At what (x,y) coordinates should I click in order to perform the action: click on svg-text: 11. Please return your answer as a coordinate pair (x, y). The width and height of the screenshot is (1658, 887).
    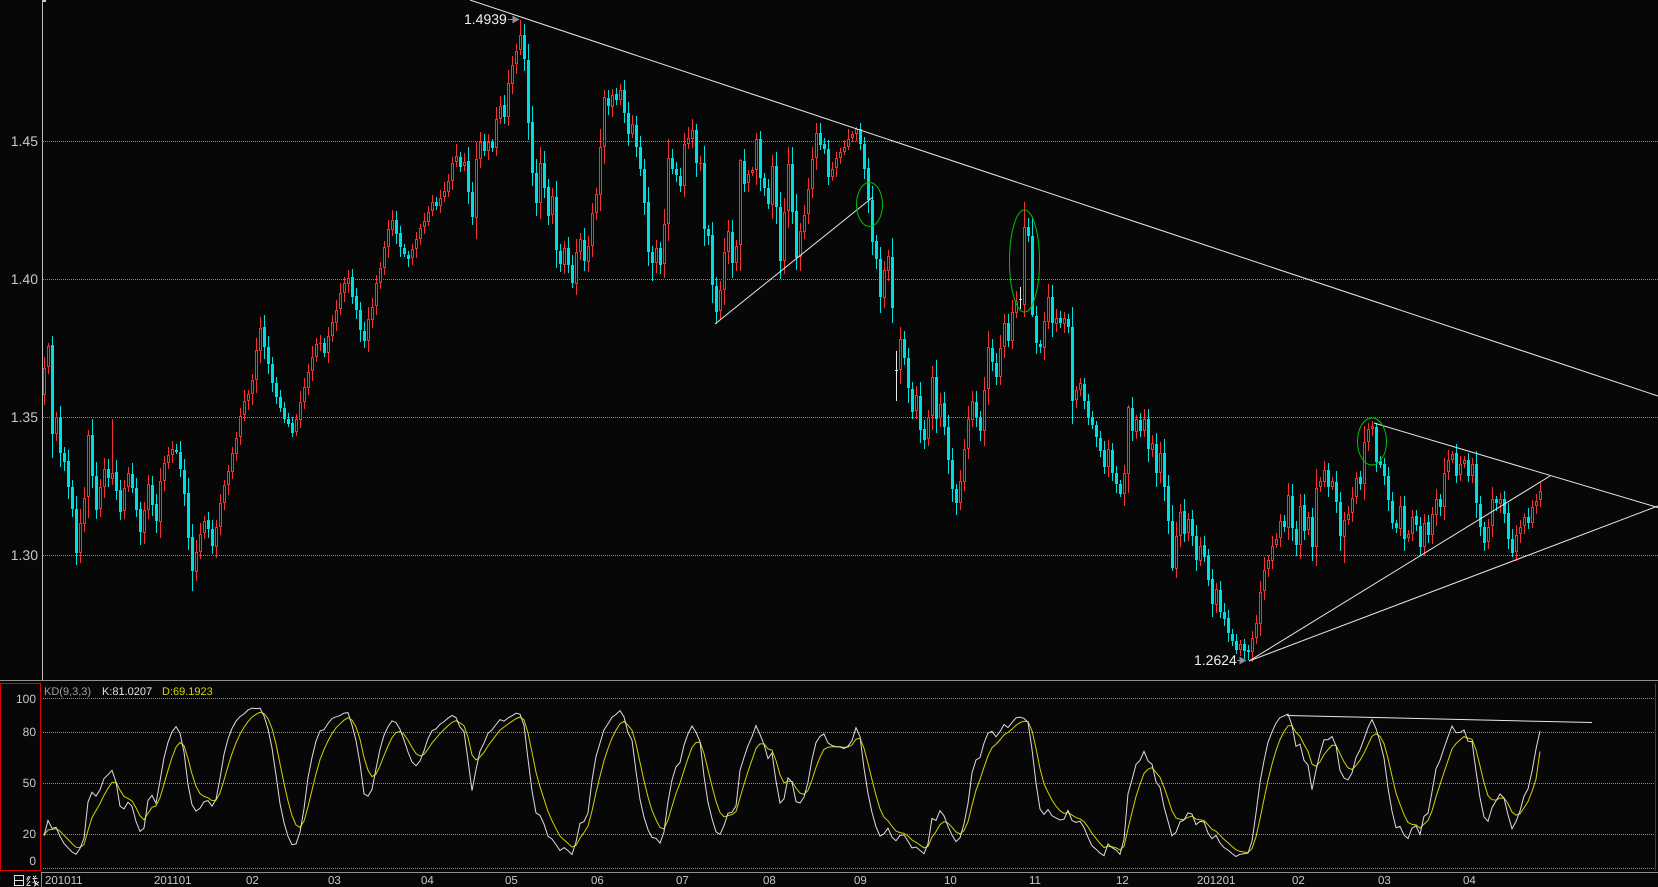
    Looking at the image, I should click on (1035, 881).